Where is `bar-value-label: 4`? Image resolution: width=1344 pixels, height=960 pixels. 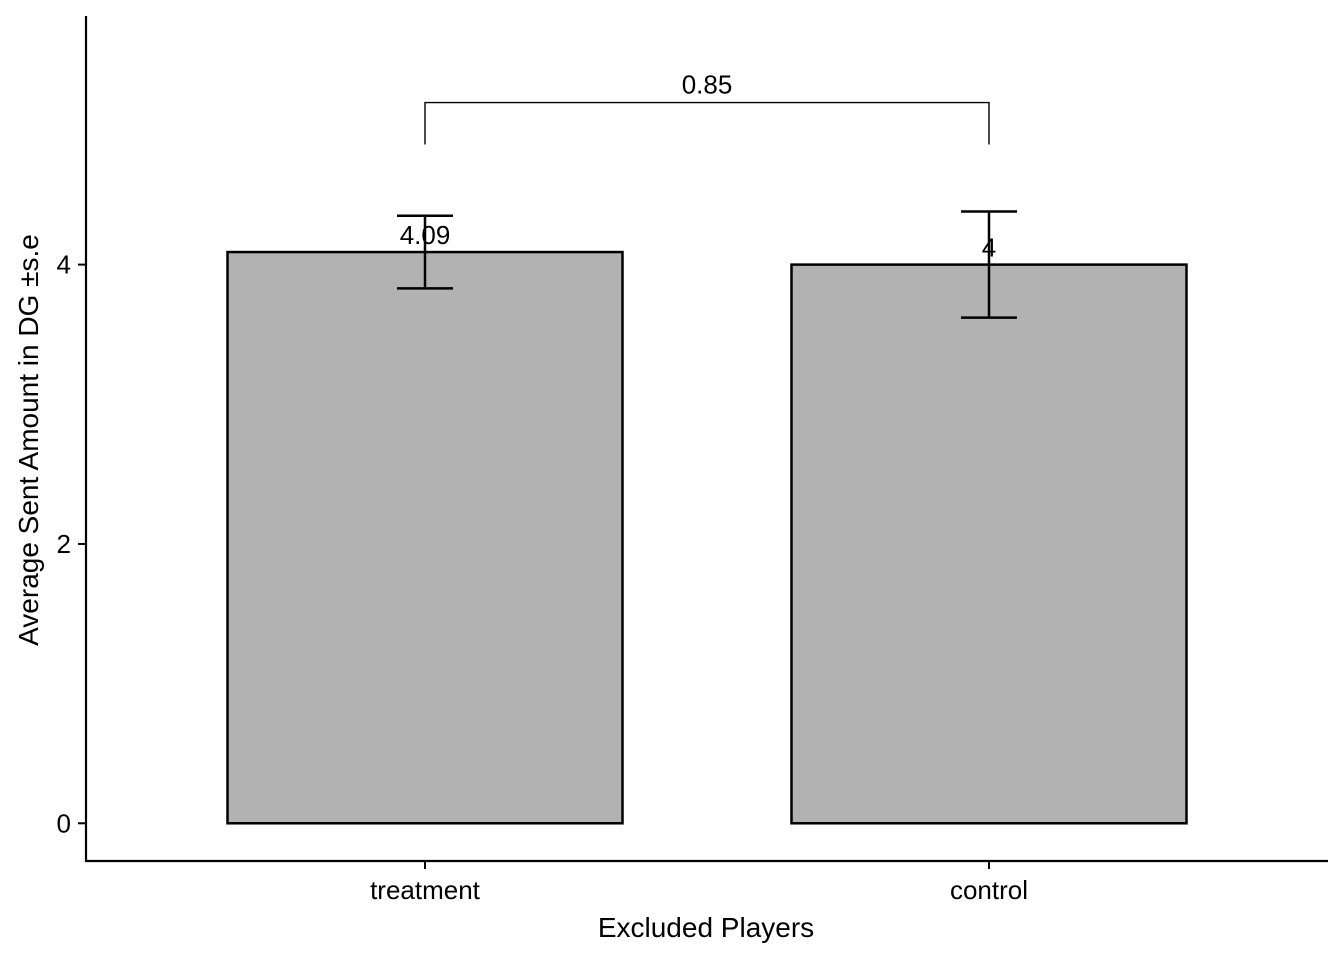
bar-value-label: 4 is located at coordinates (989, 248).